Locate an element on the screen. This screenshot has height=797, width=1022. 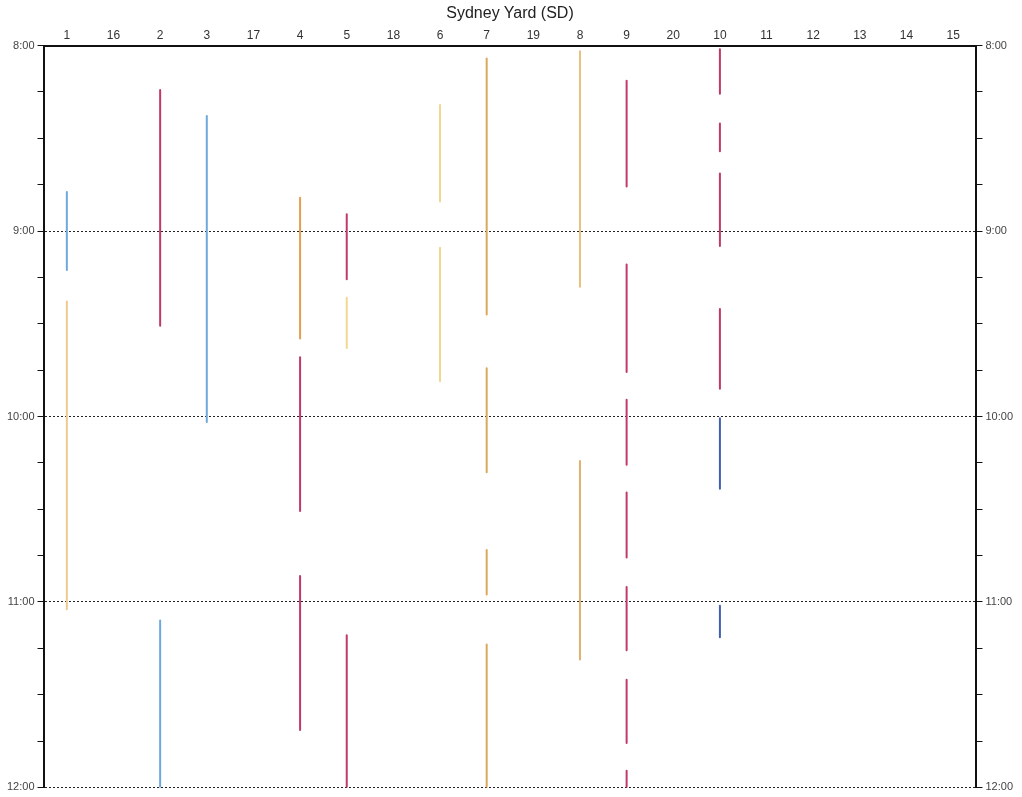
x-tick-label: 20 is located at coordinates (673, 34).